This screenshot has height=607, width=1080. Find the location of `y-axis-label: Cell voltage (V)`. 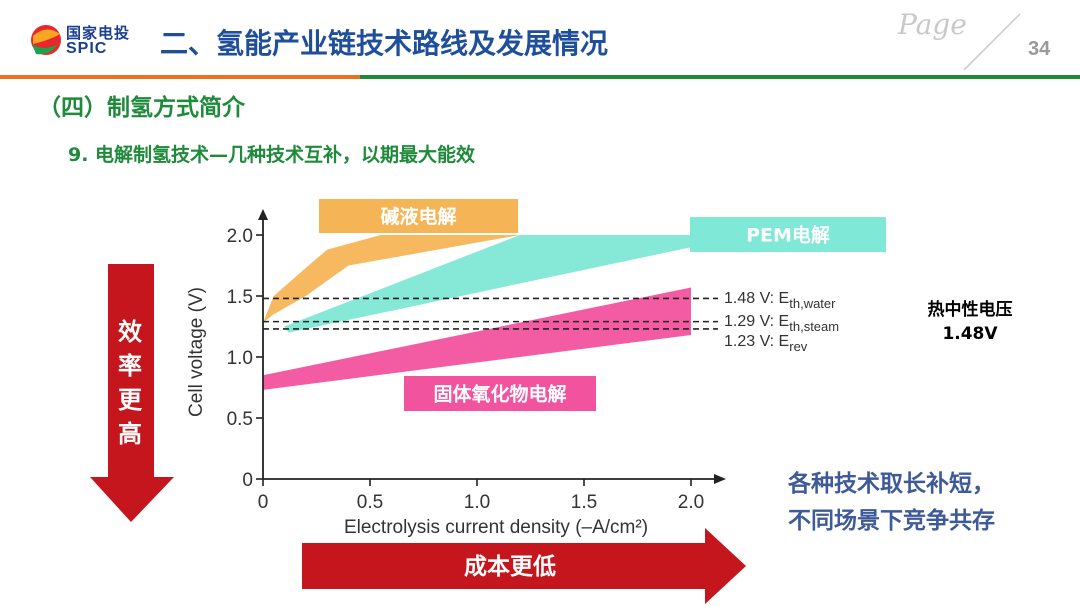

y-axis-label: Cell voltage (V) is located at coordinates (196, 352).